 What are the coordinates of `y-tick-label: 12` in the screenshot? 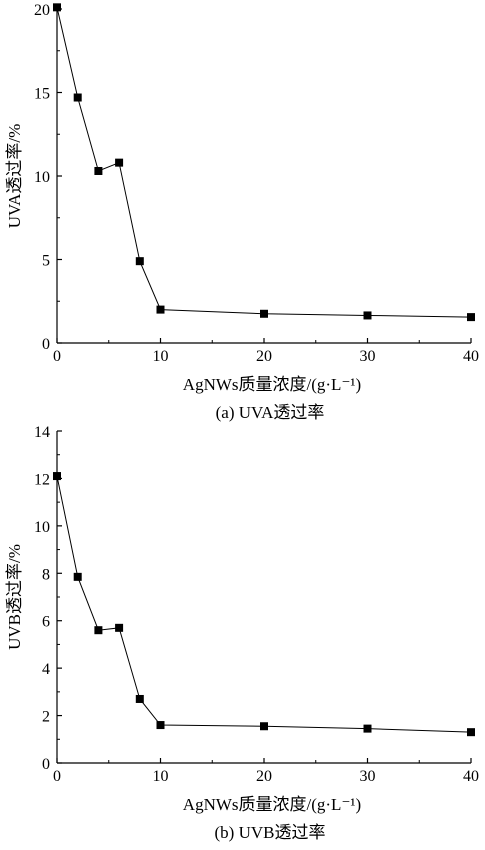 It's located at (42, 479).